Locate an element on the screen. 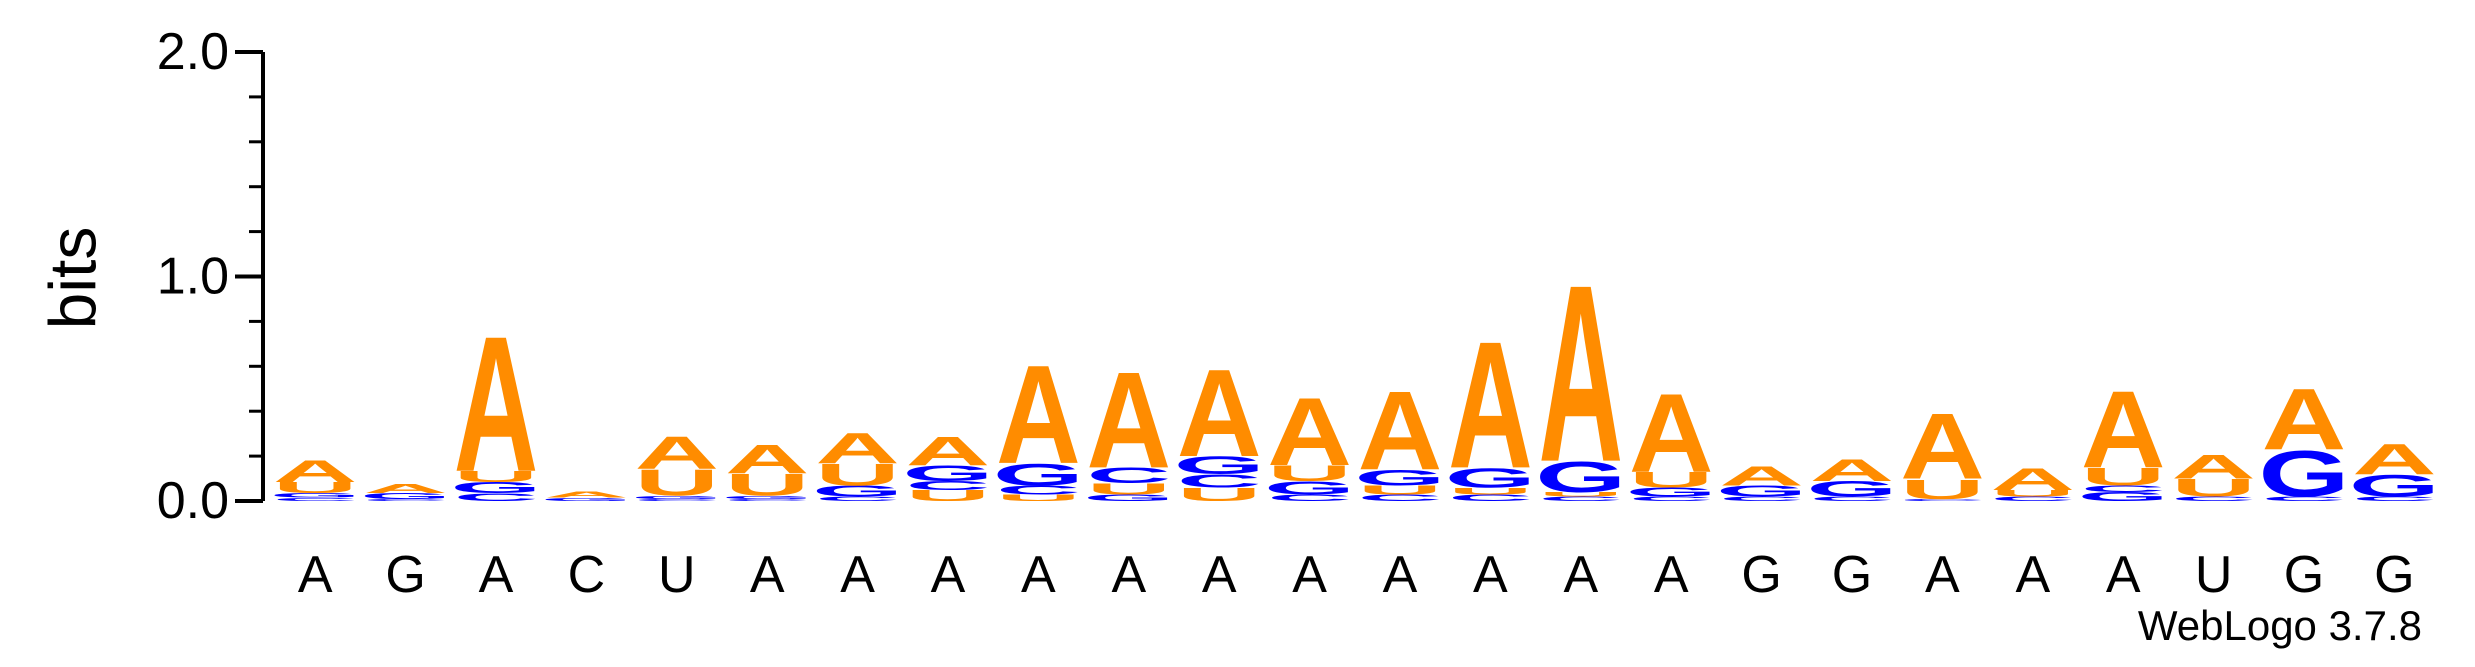 The width and height of the screenshot is (2475, 667). y-tick-label: 2.0 is located at coordinates (193, 52).